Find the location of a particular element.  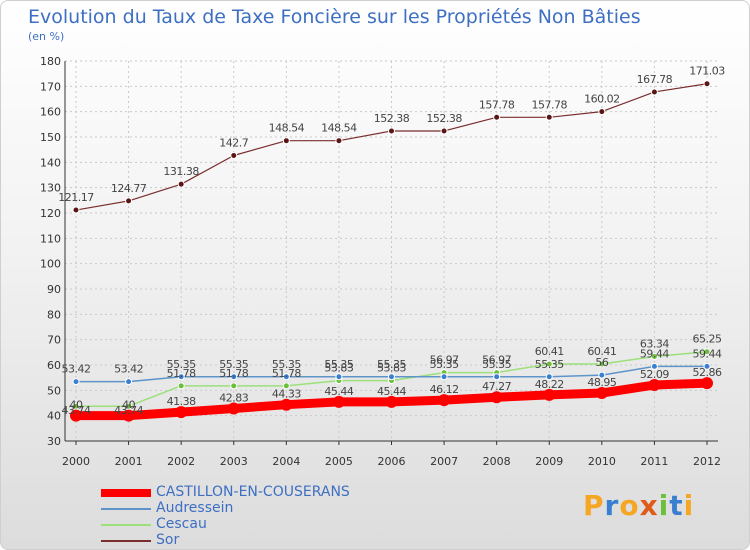

y-tick-label: 110 is located at coordinates (50, 238).